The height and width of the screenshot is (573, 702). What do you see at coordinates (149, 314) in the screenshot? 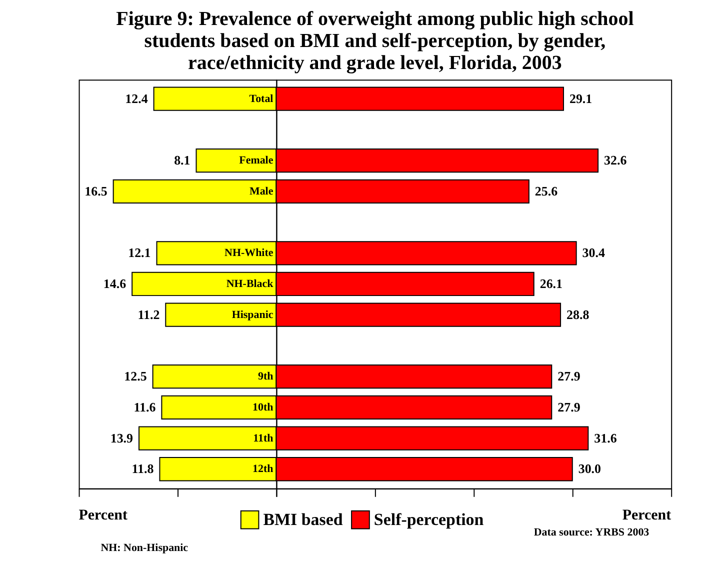
I see `data-label: 11.2` at bounding box center [149, 314].